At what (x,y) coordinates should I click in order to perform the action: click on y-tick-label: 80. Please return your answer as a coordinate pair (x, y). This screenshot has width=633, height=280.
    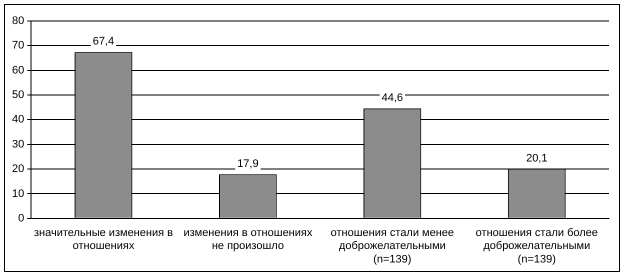
    Looking at the image, I should click on (18, 21).